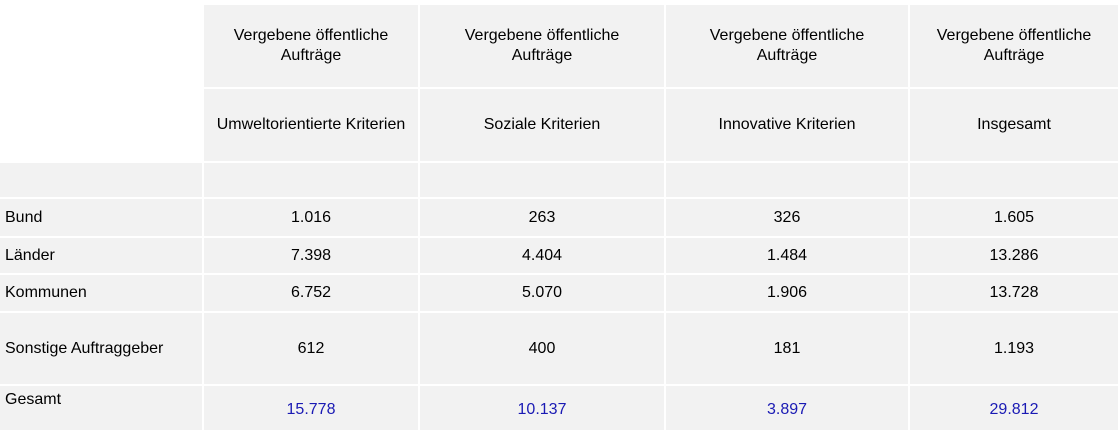 The image size is (1118, 434). Describe the element at coordinates (84, 348) in the screenshot. I see `row-label-text: Sonstige Auftraggeber` at that location.